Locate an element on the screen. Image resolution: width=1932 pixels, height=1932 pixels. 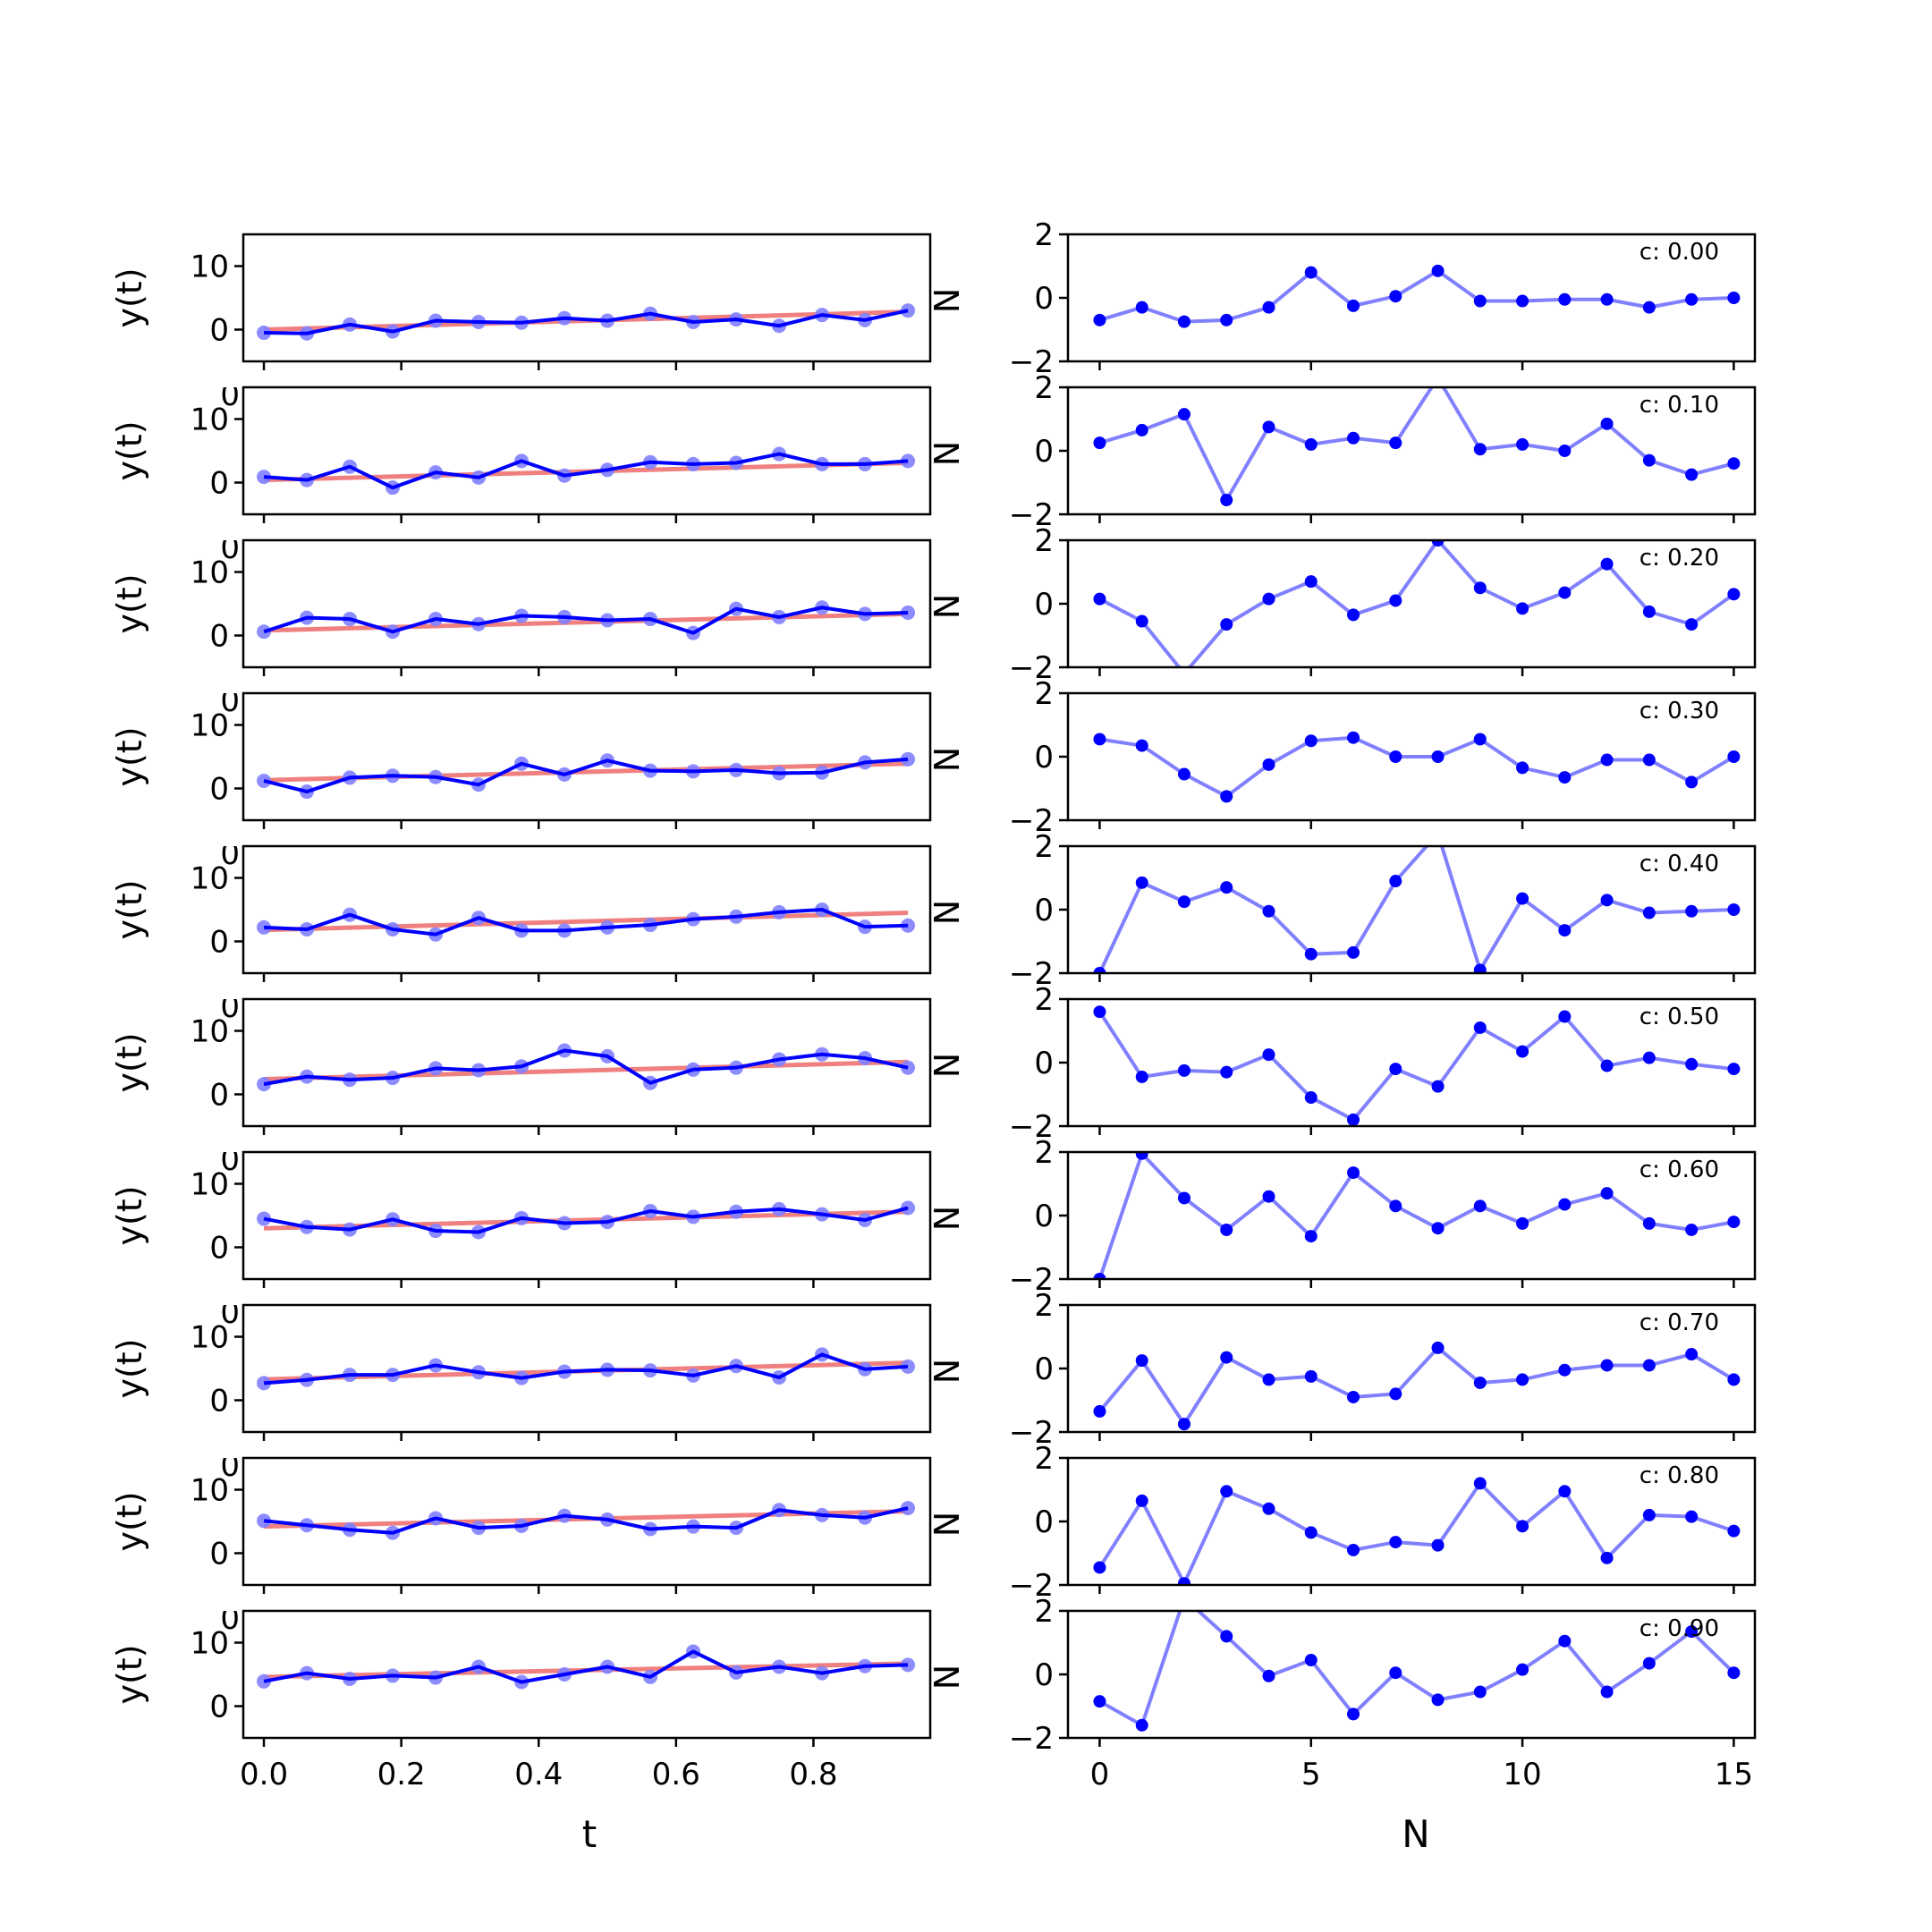
right-subplot-0: −2 0 2 c: 0.00 is located at coordinates (1383, 298).